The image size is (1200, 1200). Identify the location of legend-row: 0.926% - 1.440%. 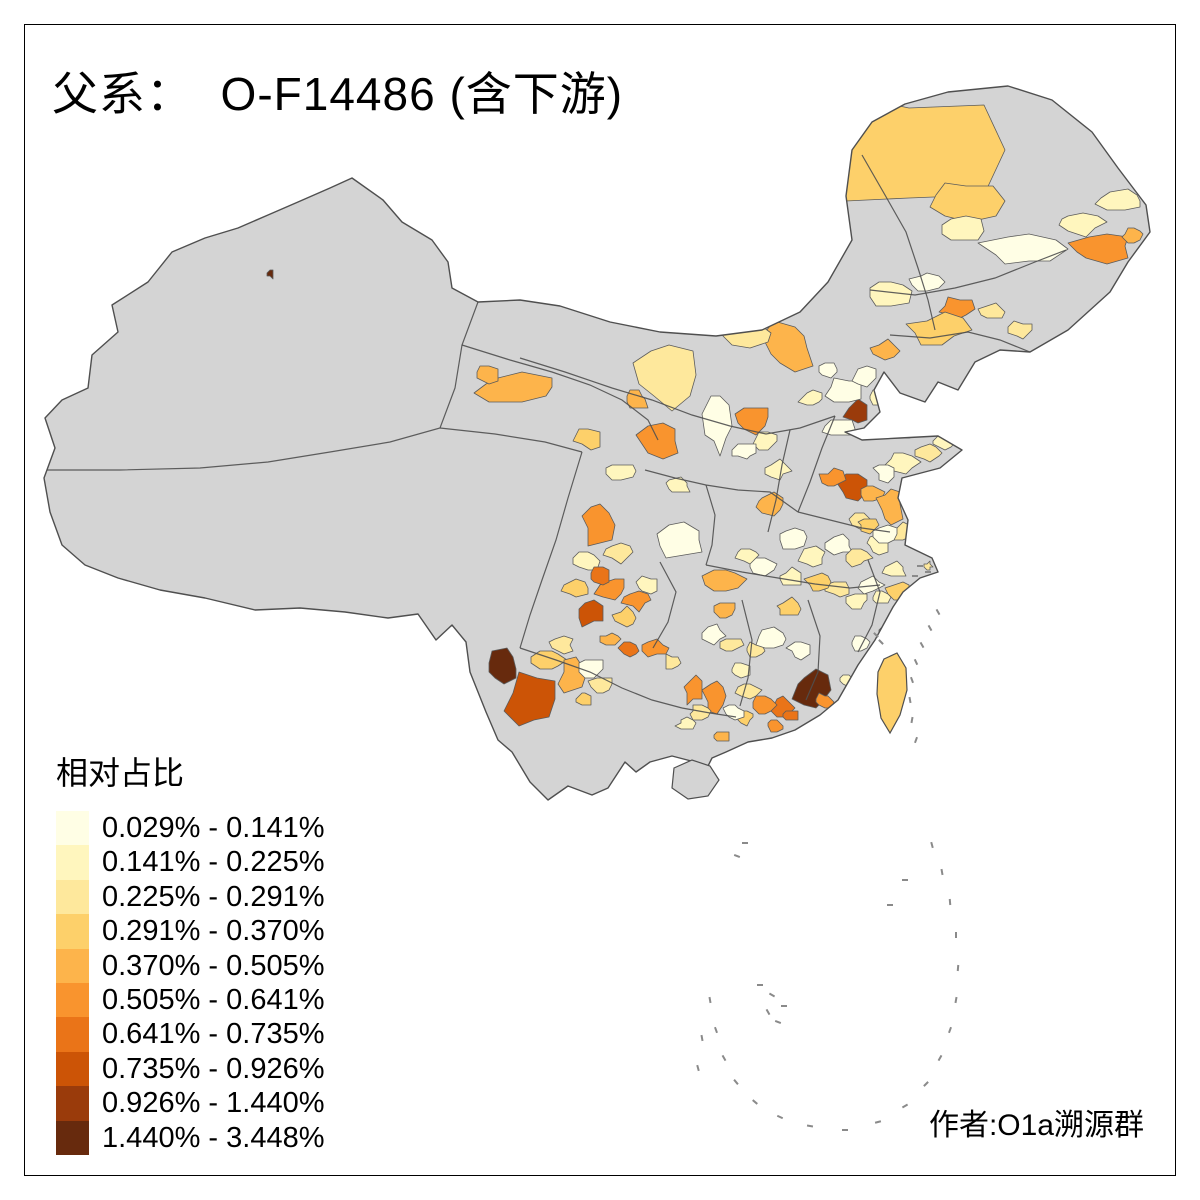
(190, 1103).